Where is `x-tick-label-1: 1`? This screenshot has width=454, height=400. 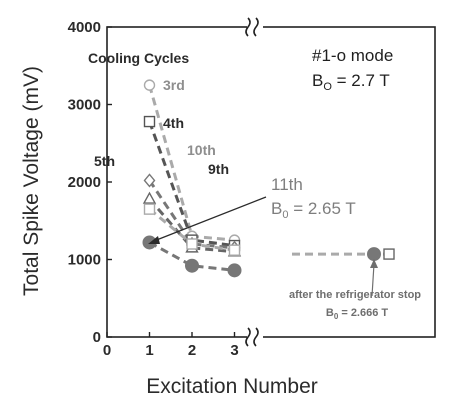 x-tick-label-1: 1 is located at coordinates (149, 350).